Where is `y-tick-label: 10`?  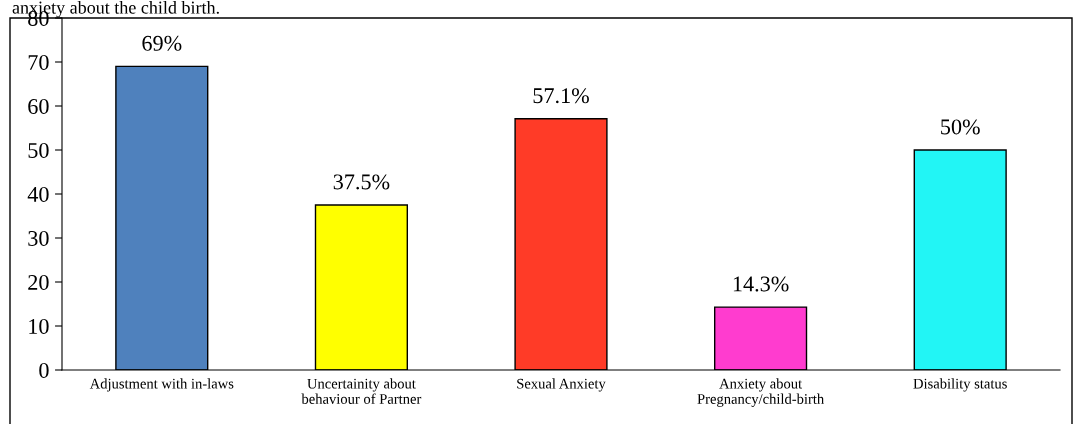 y-tick-label: 10 is located at coordinates (39, 326).